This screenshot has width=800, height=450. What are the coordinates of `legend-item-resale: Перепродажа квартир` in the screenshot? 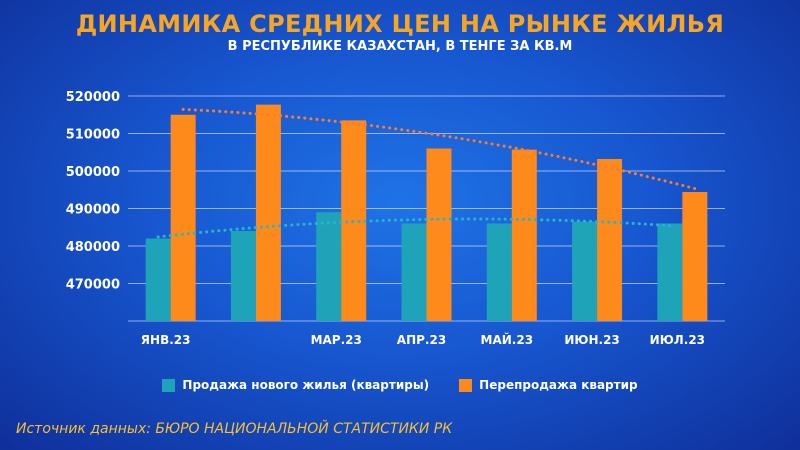 It's located at (548, 385).